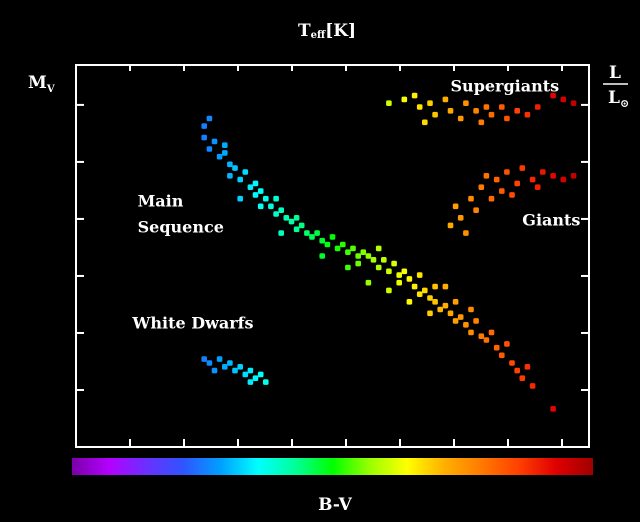 This screenshot has height=522, width=640. What do you see at coordinates (505, 86) in the screenshot?
I see `supergiants-label-line: Supergiants` at bounding box center [505, 86].